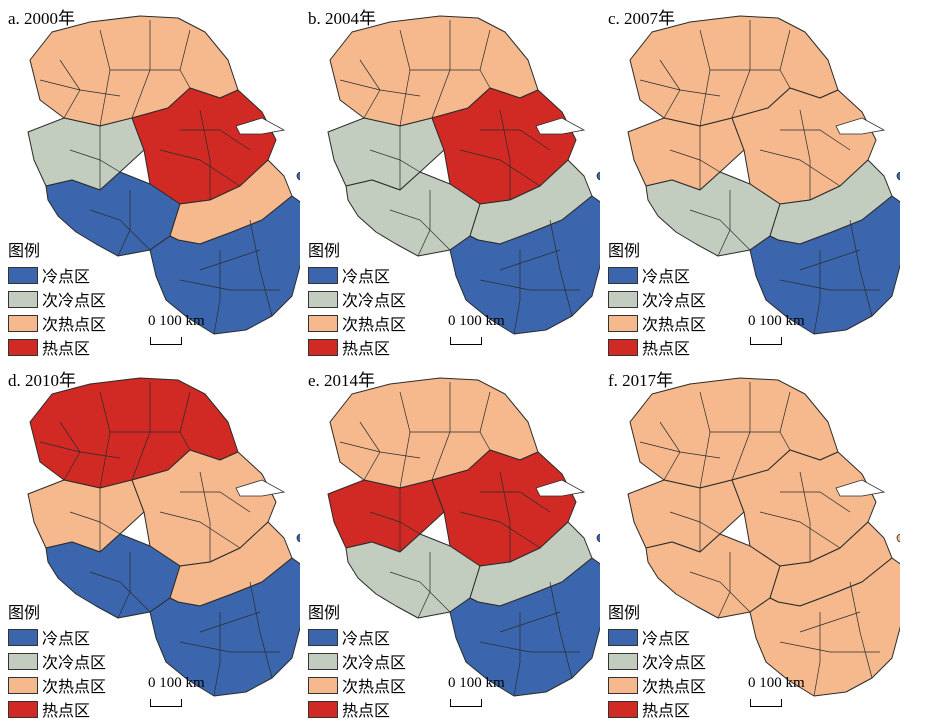 The width and height of the screenshot is (934, 721). What do you see at coordinates (42, 18) in the screenshot?
I see `panel-title: a. 2000年` at bounding box center [42, 18].